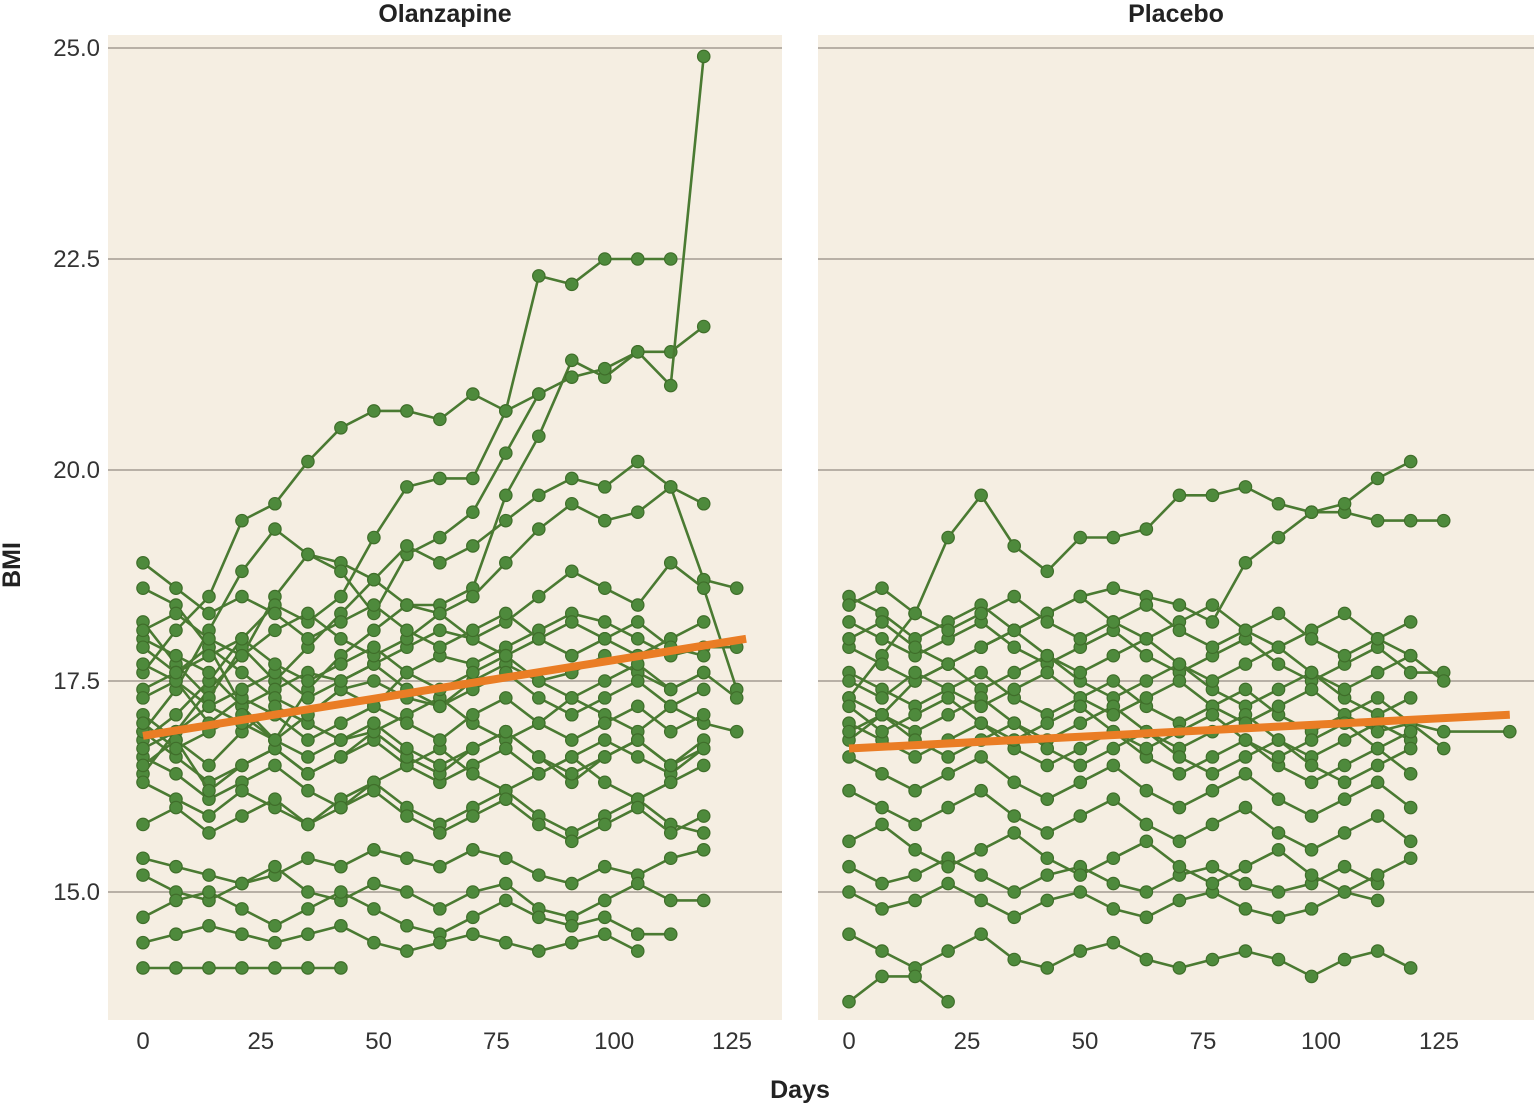 Image resolution: width=1535 pixels, height=1110 pixels. What do you see at coordinates (390, 938) in the screenshot?
I see `series-line` at bounding box center [390, 938].